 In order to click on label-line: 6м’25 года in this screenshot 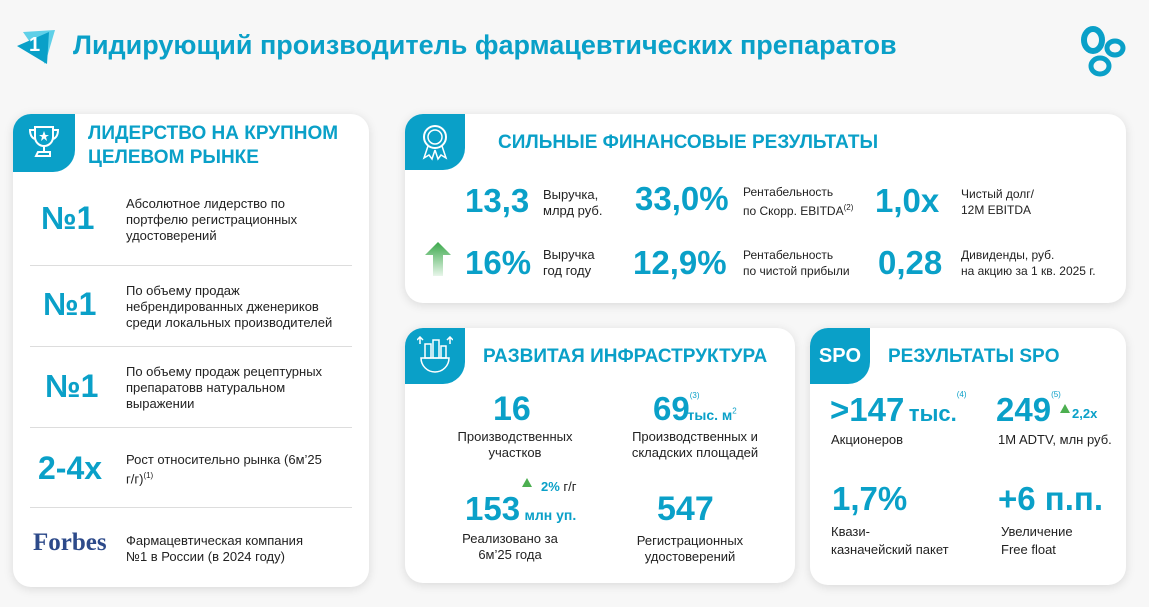, I will do `click(510, 554)`.